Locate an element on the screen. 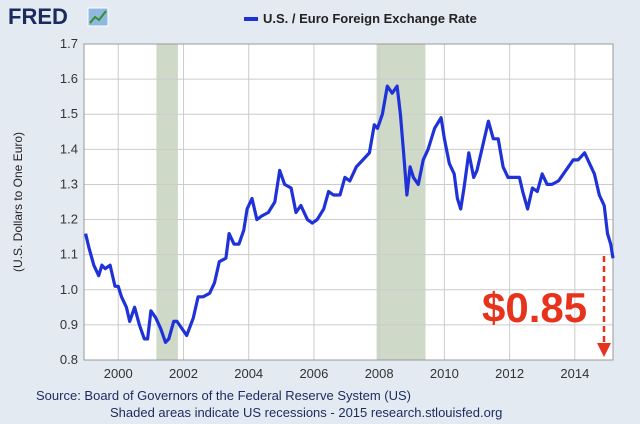 The image size is (640, 424). annotation: $0.85 is located at coordinates (534, 307).